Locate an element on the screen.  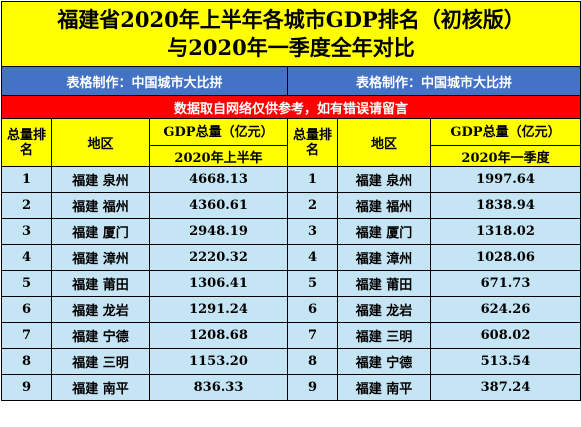
header-gdp-right: GDP总量（亿元） is located at coordinates (505, 132).